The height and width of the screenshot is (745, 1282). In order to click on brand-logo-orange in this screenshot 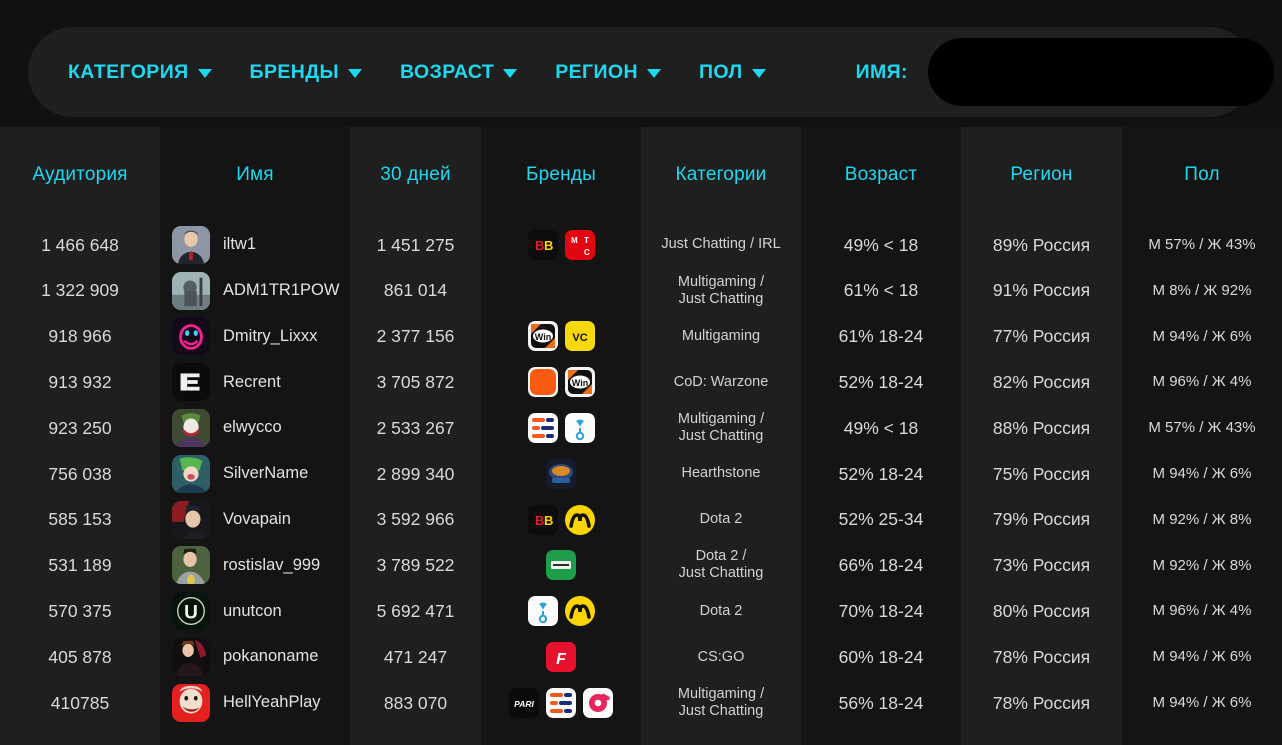, I will do `click(542, 382)`.